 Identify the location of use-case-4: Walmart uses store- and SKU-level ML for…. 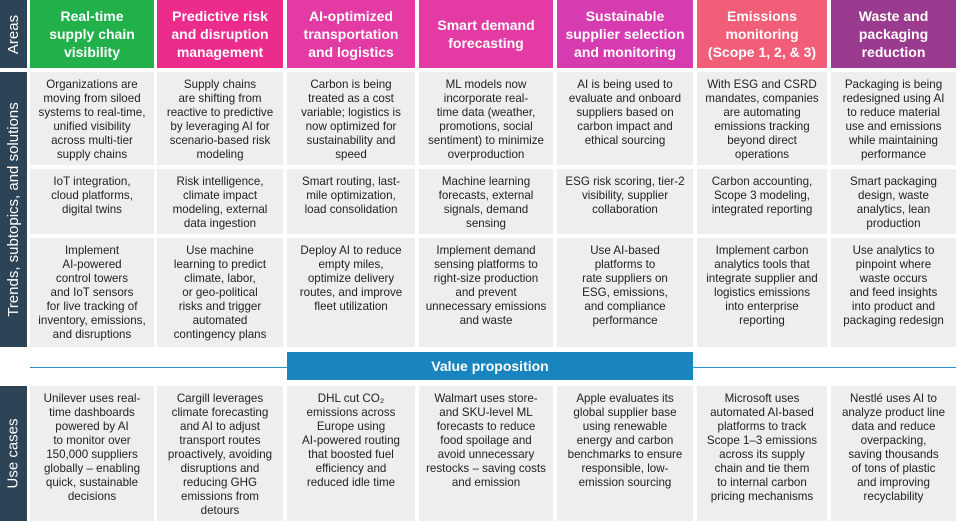
(486, 453).